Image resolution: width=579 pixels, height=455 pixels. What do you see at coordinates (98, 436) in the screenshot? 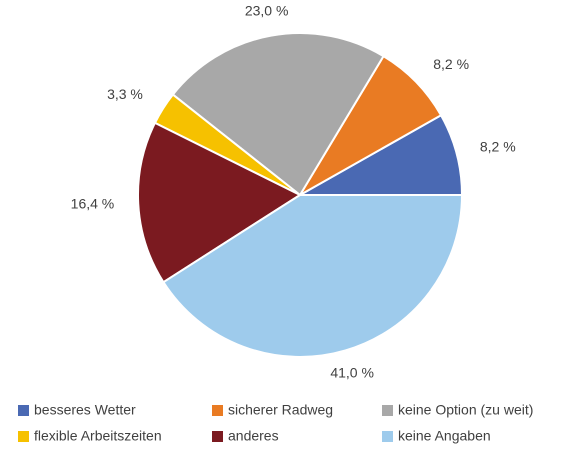
I see `legend-label: flexible Arbeitszeiten` at bounding box center [98, 436].